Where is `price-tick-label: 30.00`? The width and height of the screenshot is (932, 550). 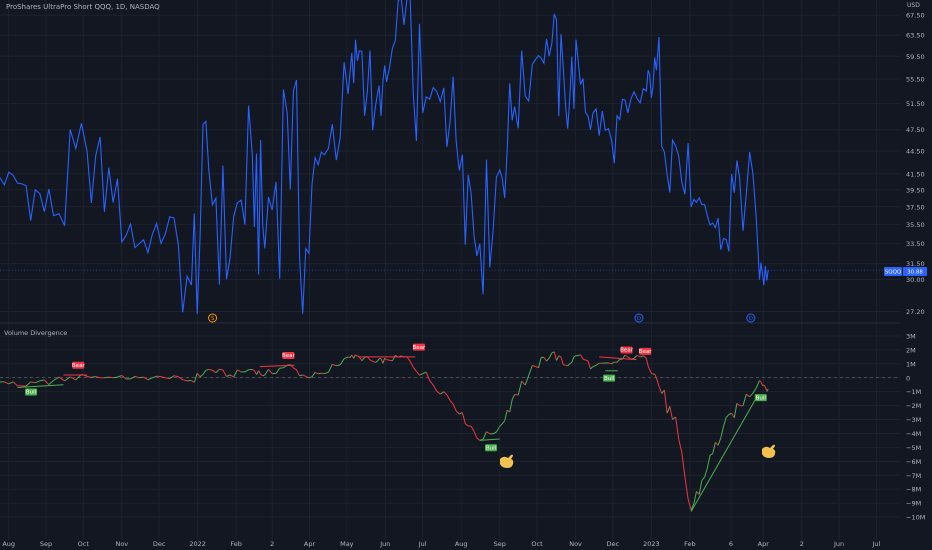
price-tick-label: 30.00 is located at coordinates (915, 280).